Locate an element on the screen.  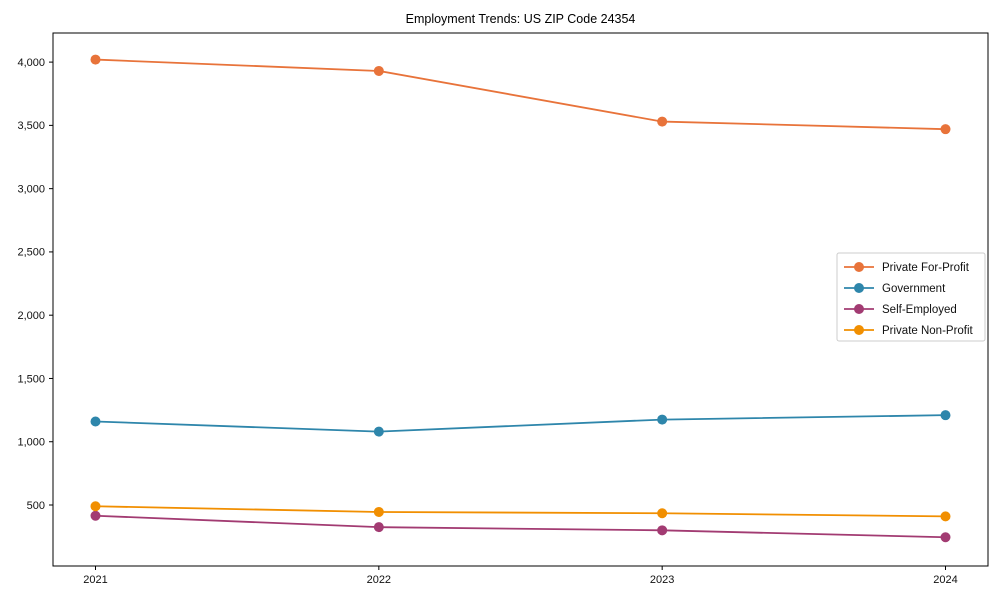
legend-box is located at coordinates (911, 297).